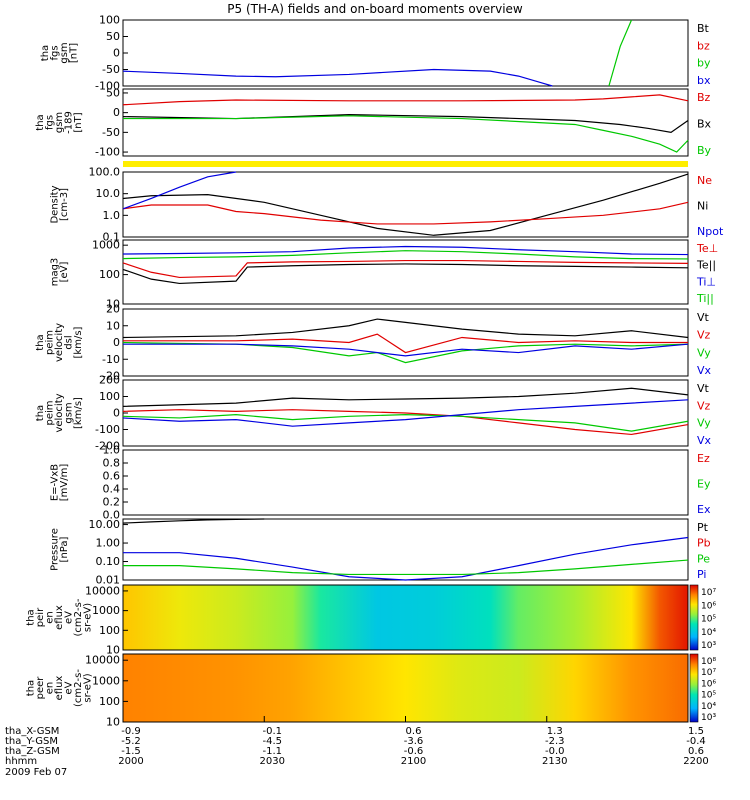 Image resolution: width=750 pixels, height=800 pixels. I want to click on series-line-pi, so click(406, 558).